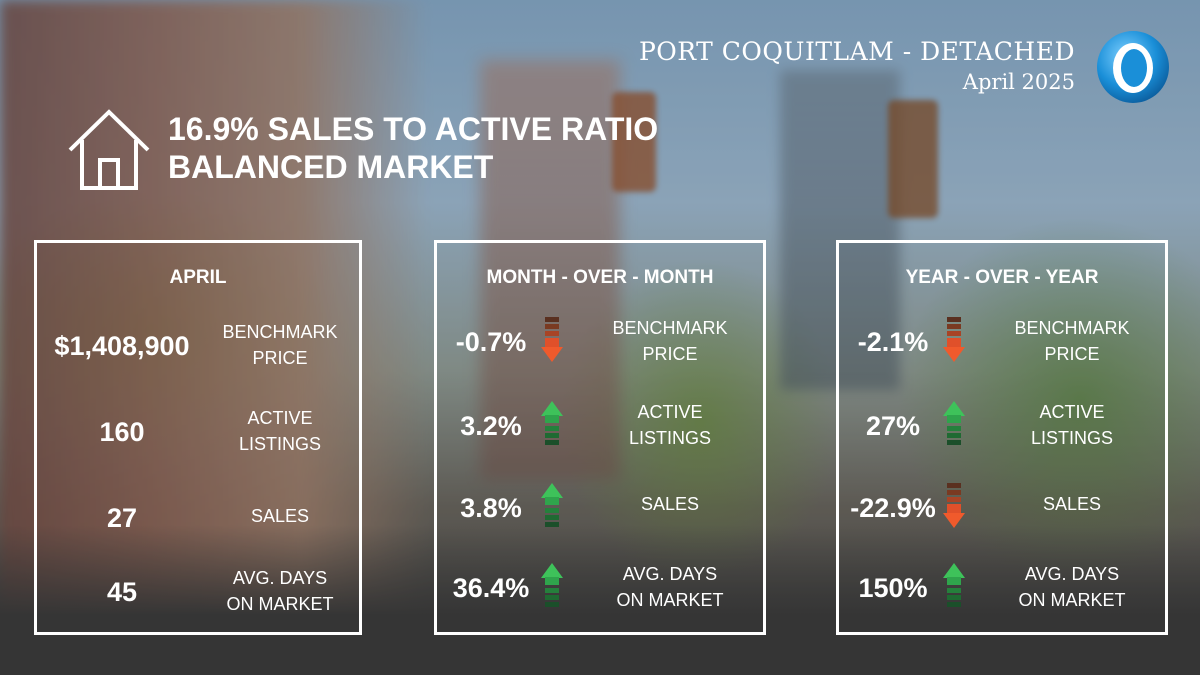 The height and width of the screenshot is (675, 1200). What do you see at coordinates (893, 426) in the screenshot?
I see `active-listings-change: 27%` at bounding box center [893, 426].